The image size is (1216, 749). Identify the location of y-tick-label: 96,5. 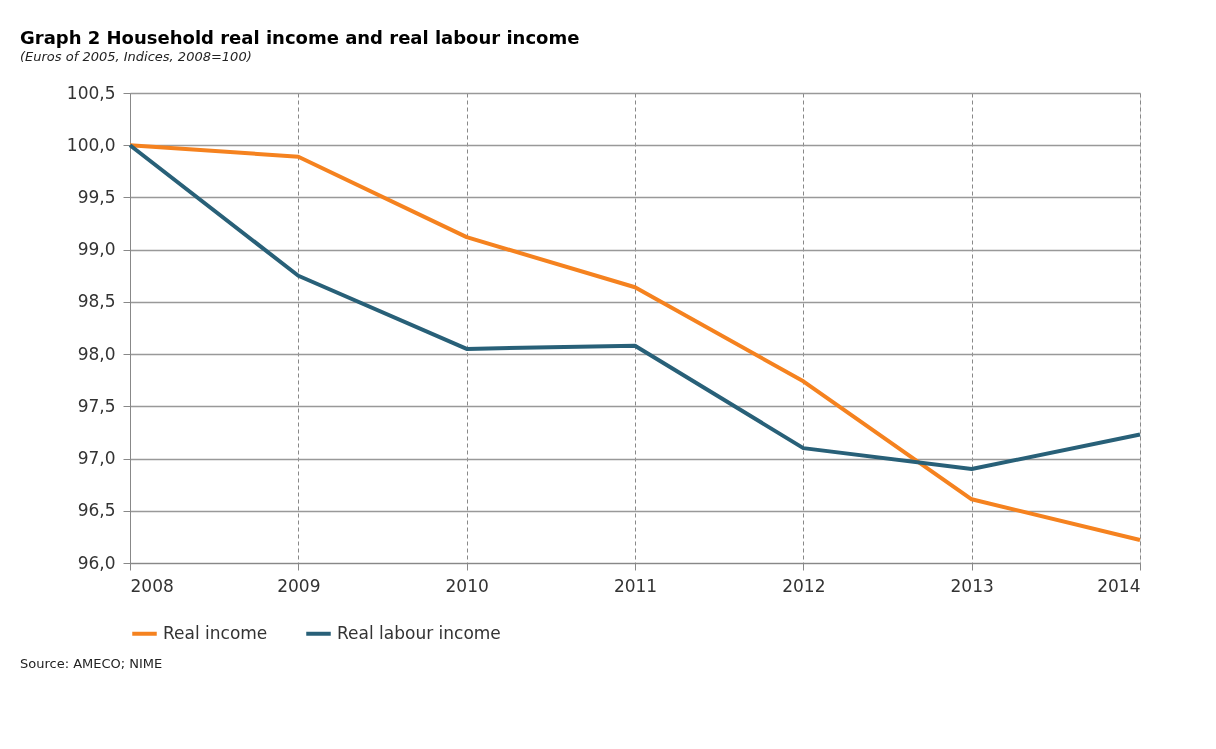
(96, 510).